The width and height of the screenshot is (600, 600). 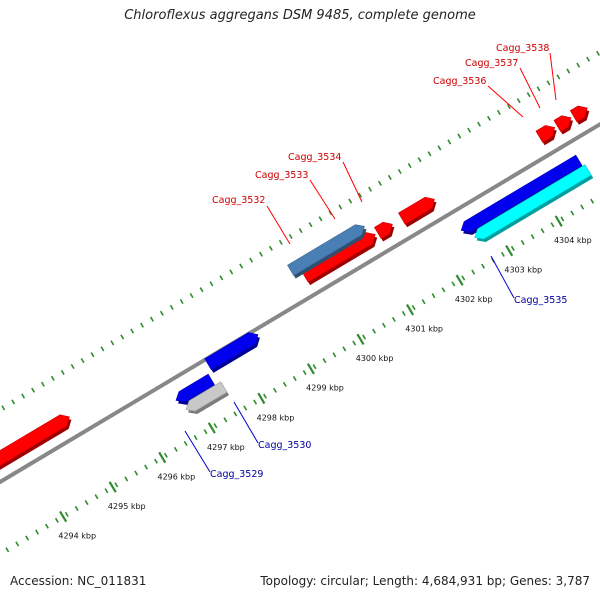 I want to click on tick-label: 4294 kbp, so click(x=77, y=535).